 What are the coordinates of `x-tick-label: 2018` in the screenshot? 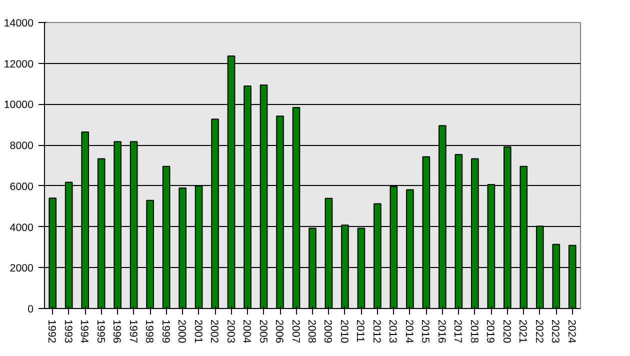 It's located at (474, 332).